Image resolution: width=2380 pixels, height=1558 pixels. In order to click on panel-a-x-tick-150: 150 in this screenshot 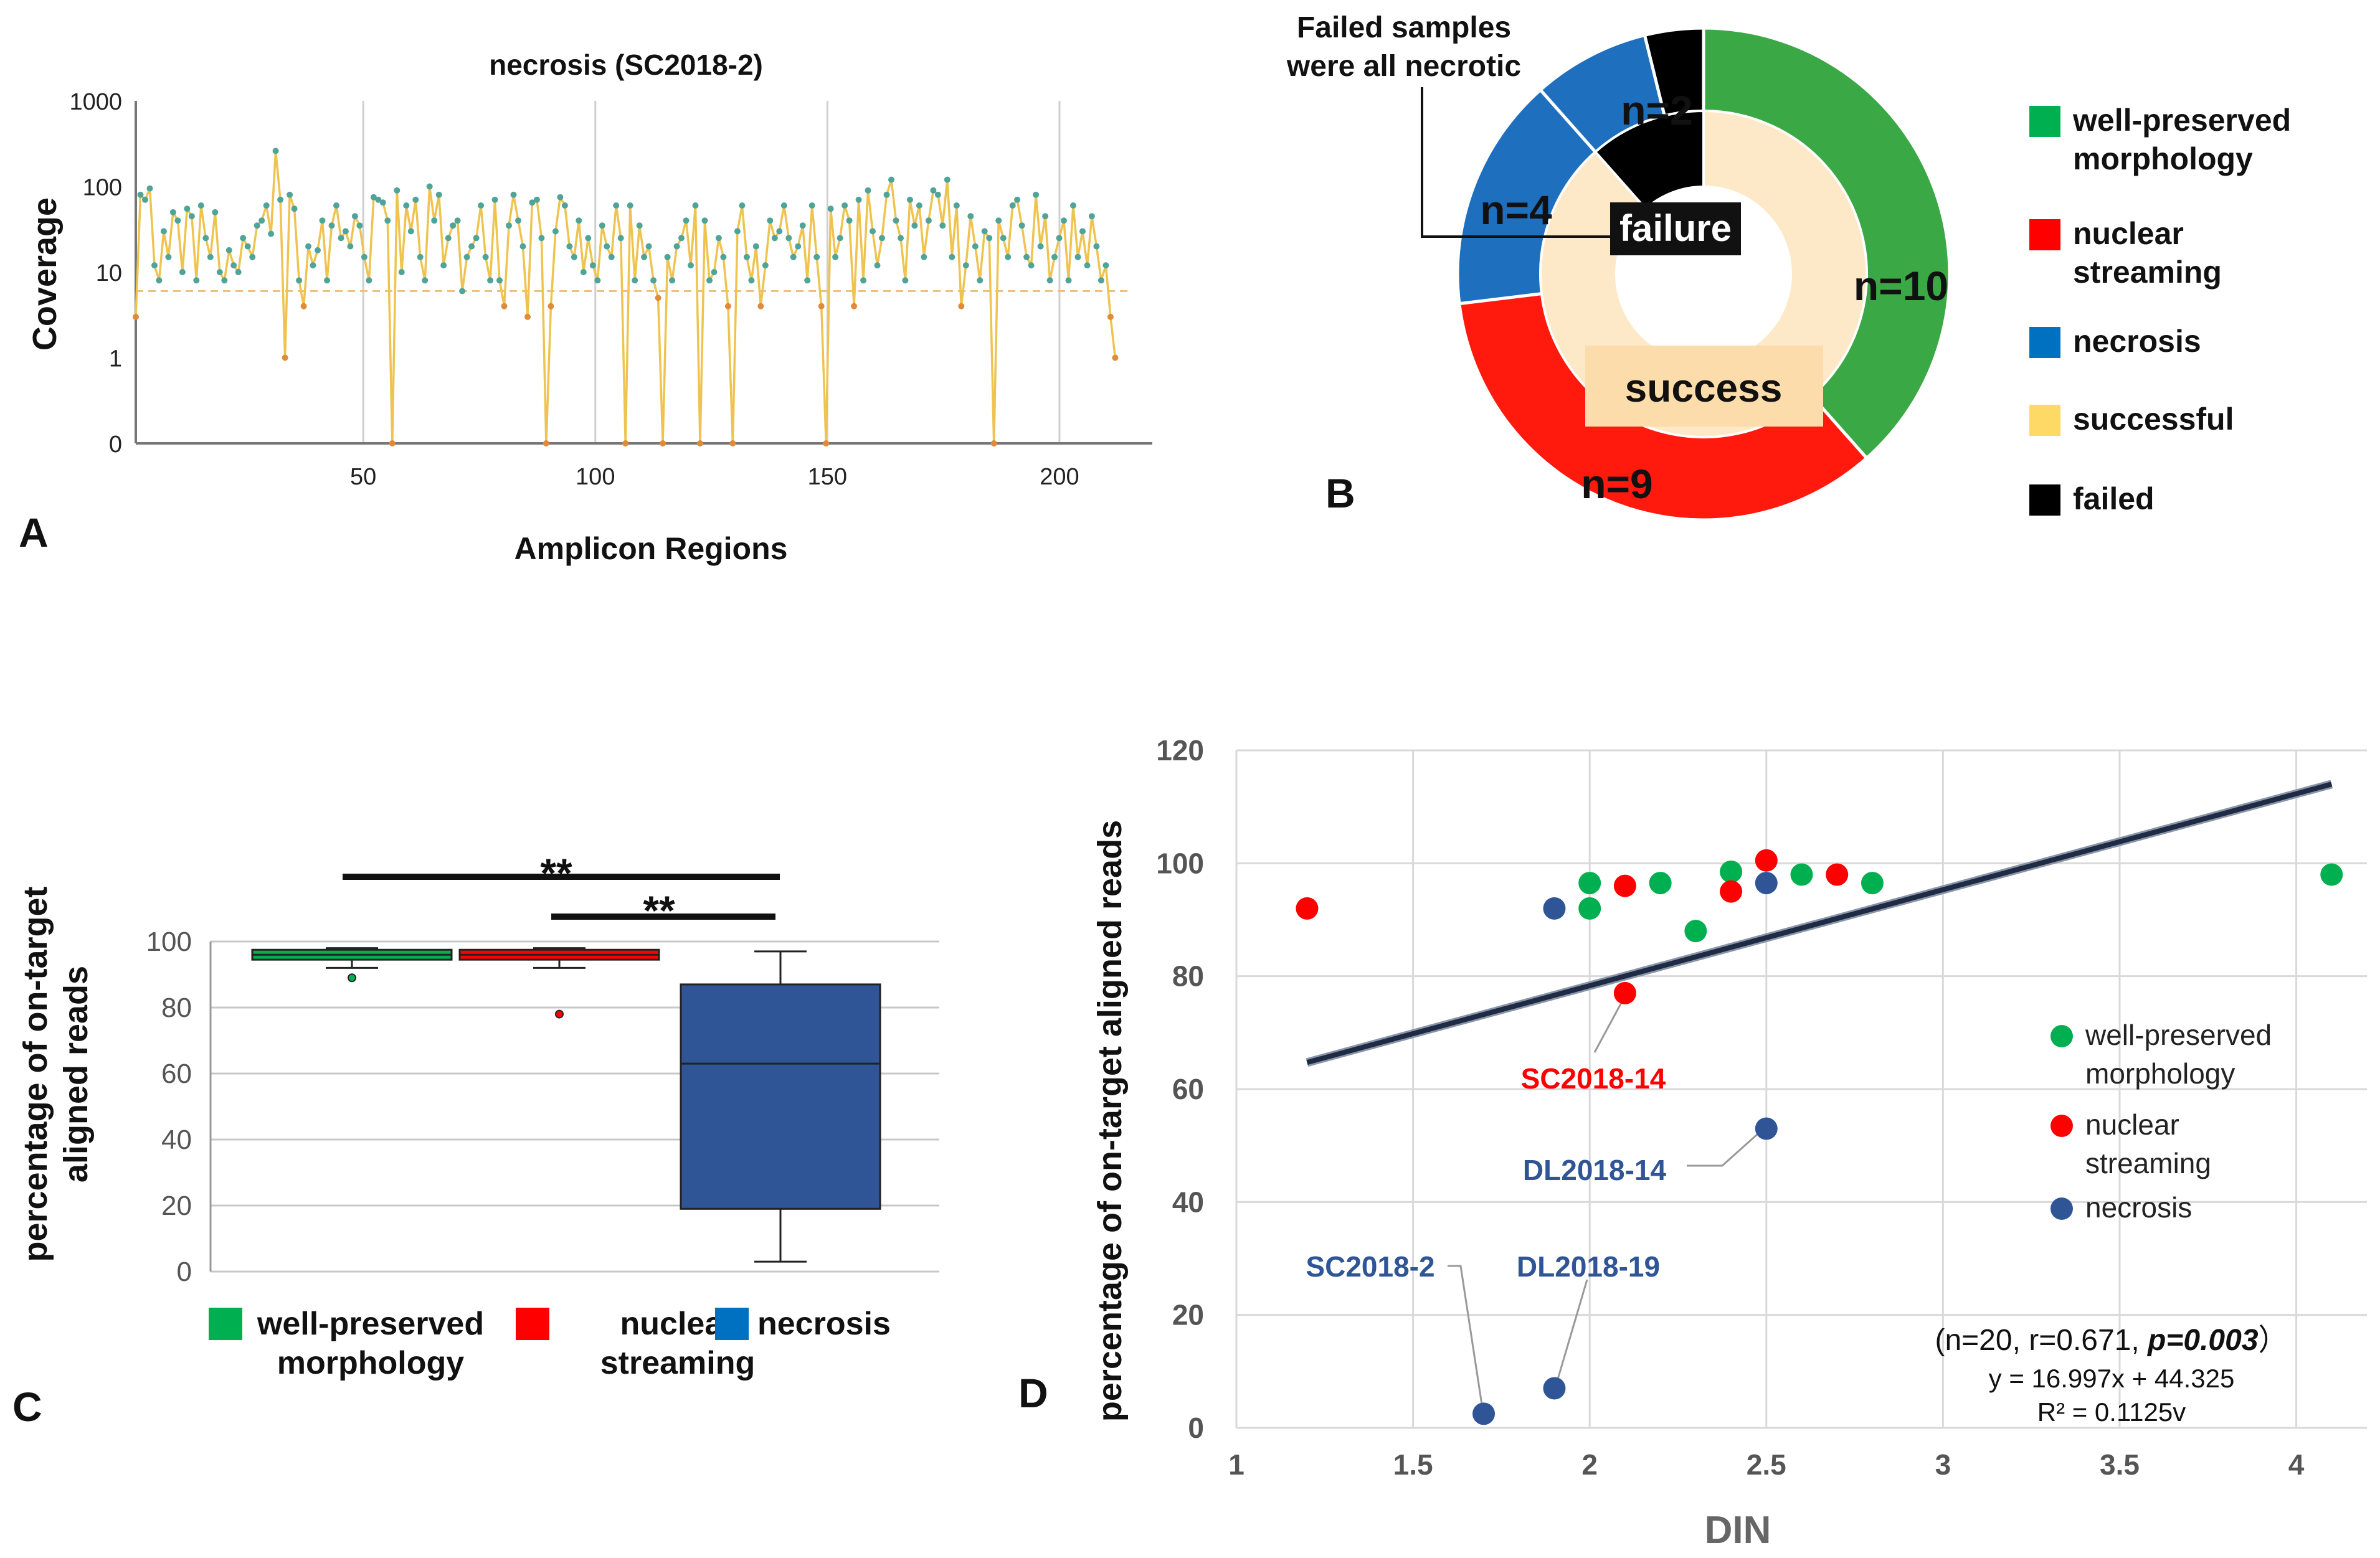, I will do `click(827, 477)`.